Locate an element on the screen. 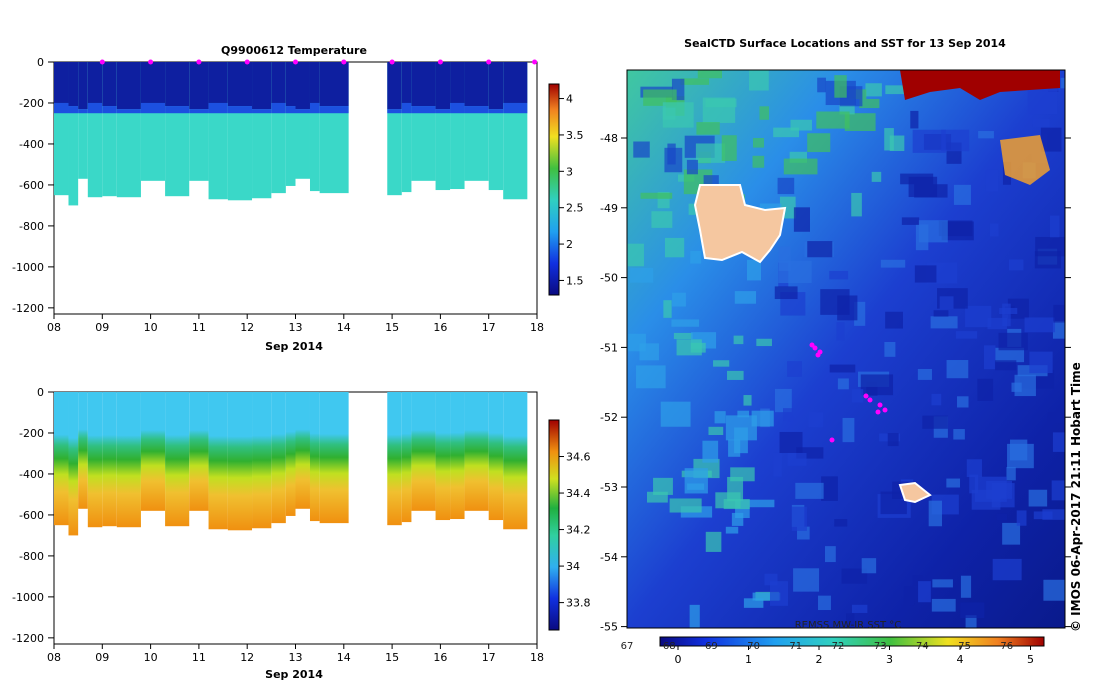 The height and width of the screenshot is (700, 1099). salinity-profiles is located at coordinates (291, 464).